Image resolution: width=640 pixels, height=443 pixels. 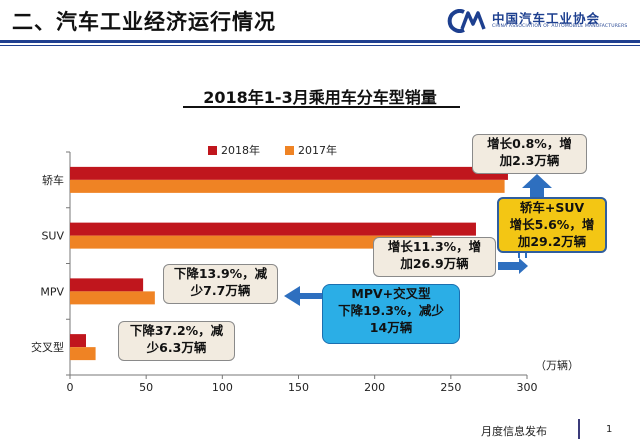 I want to click on callout-suv: 增长11.3%，增 加26.9万辆, so click(x=434, y=257).